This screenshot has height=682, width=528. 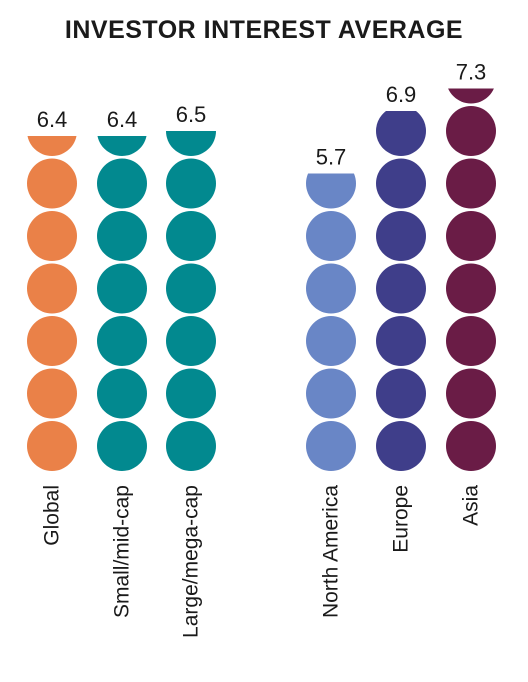 I want to click on column-global: 6.4 Global, so click(x=52, y=326).